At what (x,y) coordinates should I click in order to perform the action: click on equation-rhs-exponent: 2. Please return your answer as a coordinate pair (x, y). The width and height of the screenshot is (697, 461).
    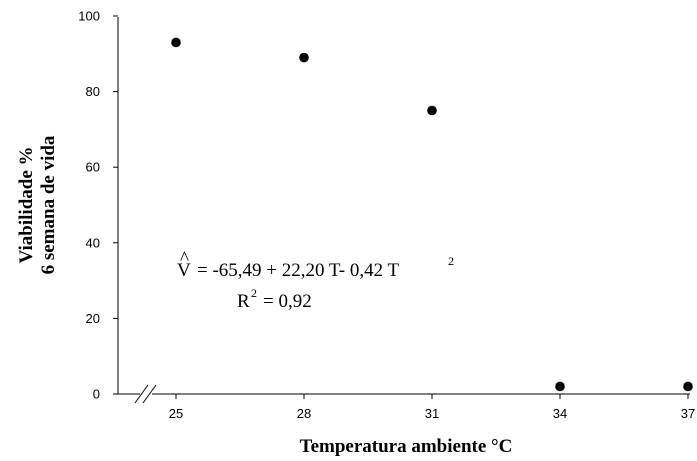
    Looking at the image, I should click on (451, 261).